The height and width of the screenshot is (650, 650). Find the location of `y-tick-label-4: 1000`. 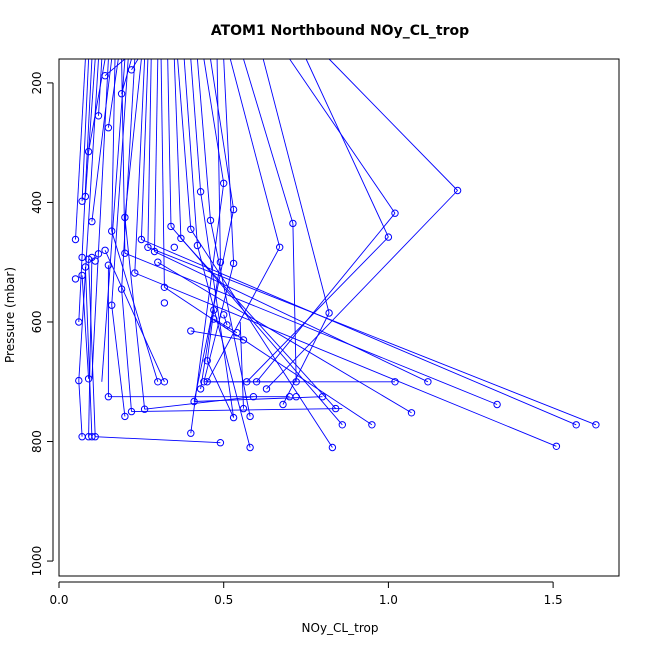

y-tick-label-4: 1000 is located at coordinates (37, 561).